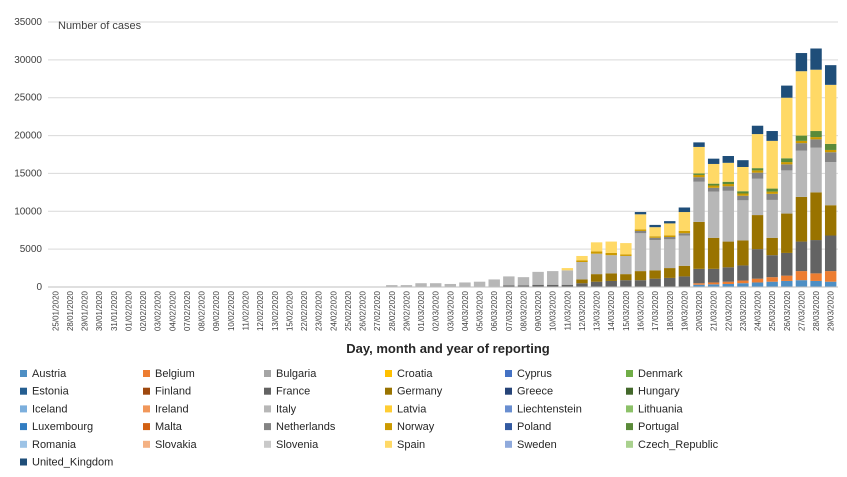  Describe the element at coordinates (304, 310) in the screenshot. I see `x-tick-label: 22/02/2020` at that location.